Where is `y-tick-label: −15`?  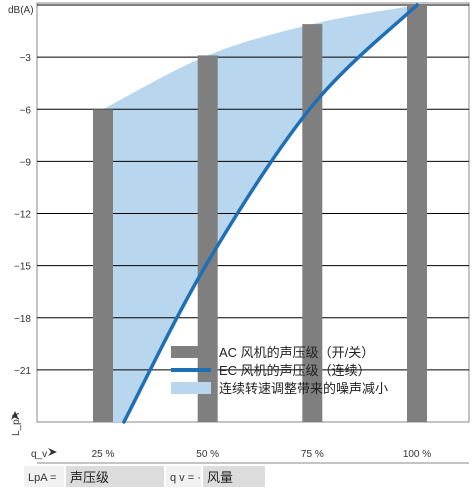 y-tick-label: −15 is located at coordinates (22, 267).